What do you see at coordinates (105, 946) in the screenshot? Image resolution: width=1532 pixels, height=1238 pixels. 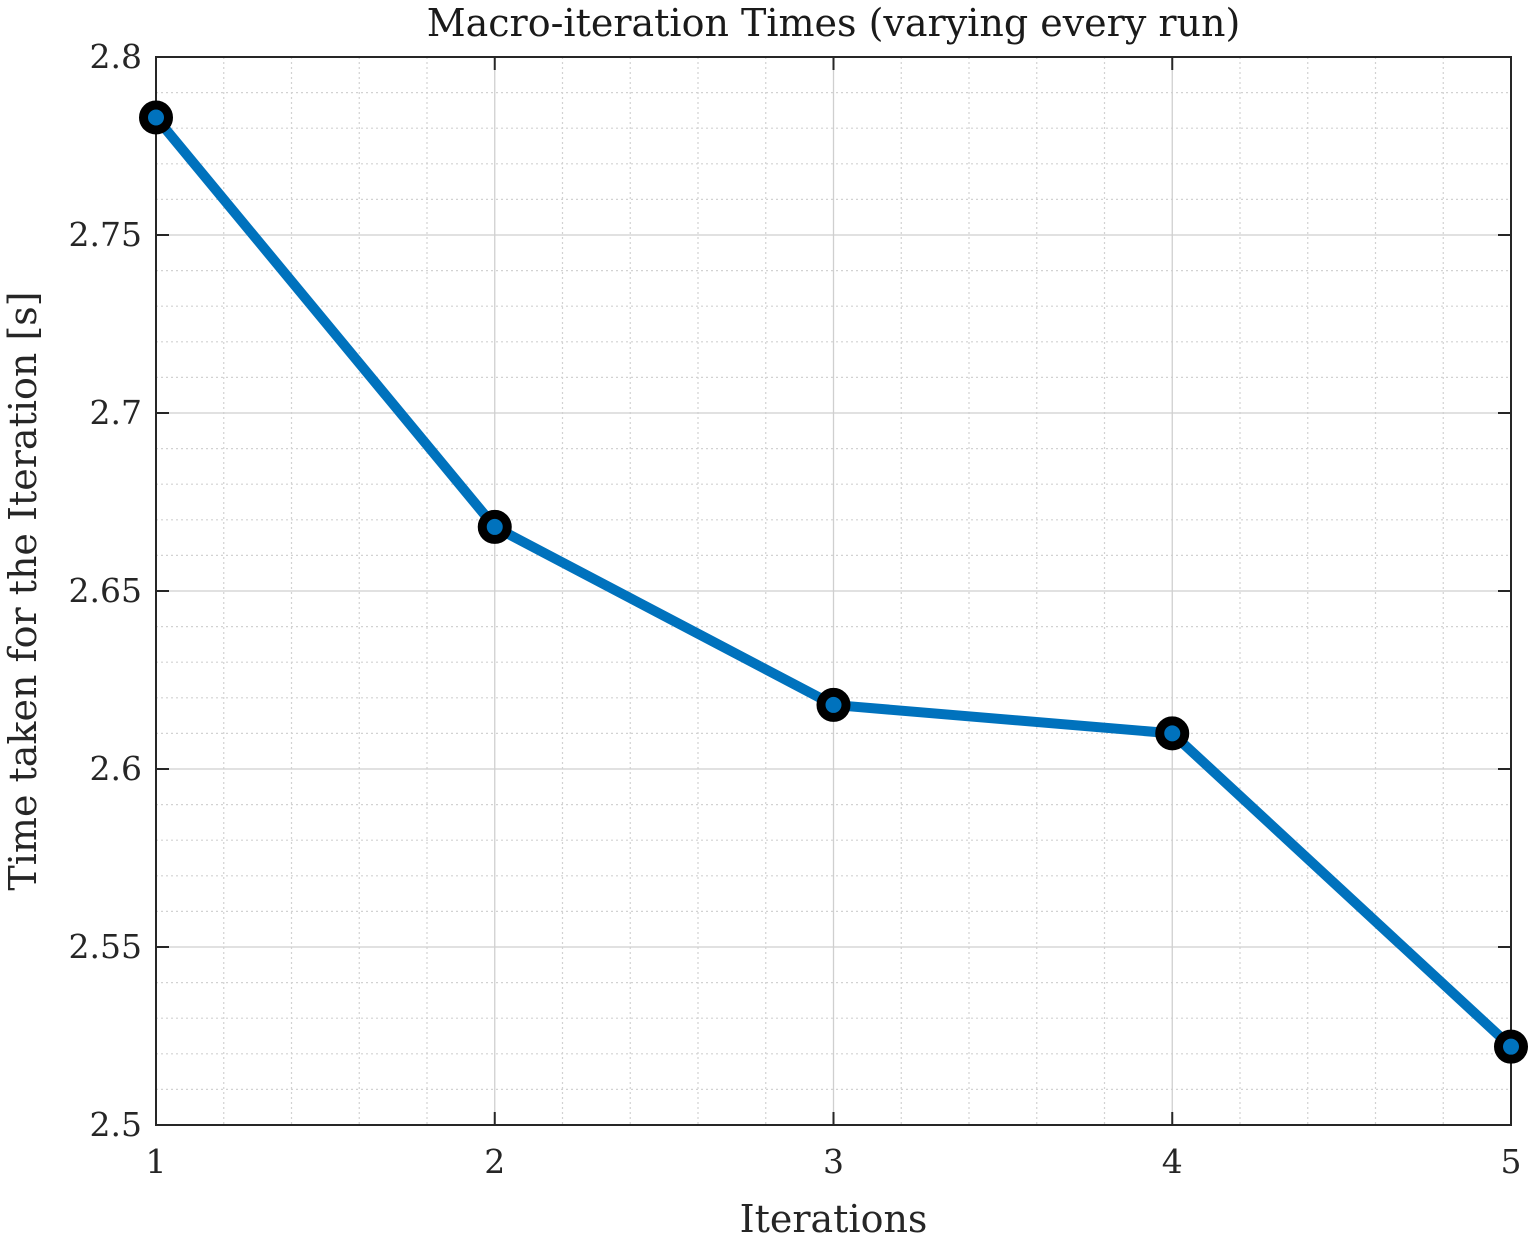 I see `y-tick-label: 2.55` at bounding box center [105, 946].